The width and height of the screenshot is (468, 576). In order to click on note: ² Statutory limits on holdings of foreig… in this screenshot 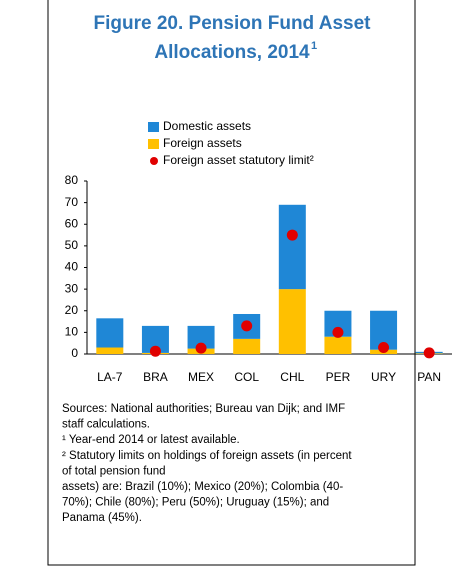, I will do `click(207, 456)`.